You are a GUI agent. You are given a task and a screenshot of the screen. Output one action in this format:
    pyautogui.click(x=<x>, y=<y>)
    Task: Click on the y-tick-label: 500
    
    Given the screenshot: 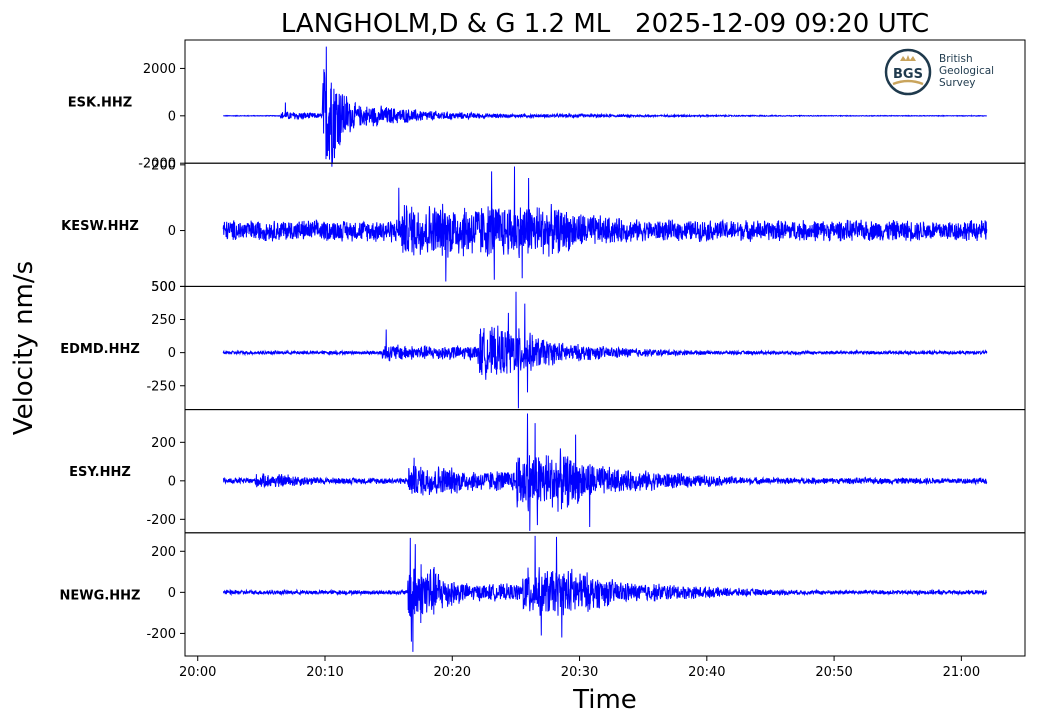 What is the action you would take?
    pyautogui.click(x=163, y=287)
    